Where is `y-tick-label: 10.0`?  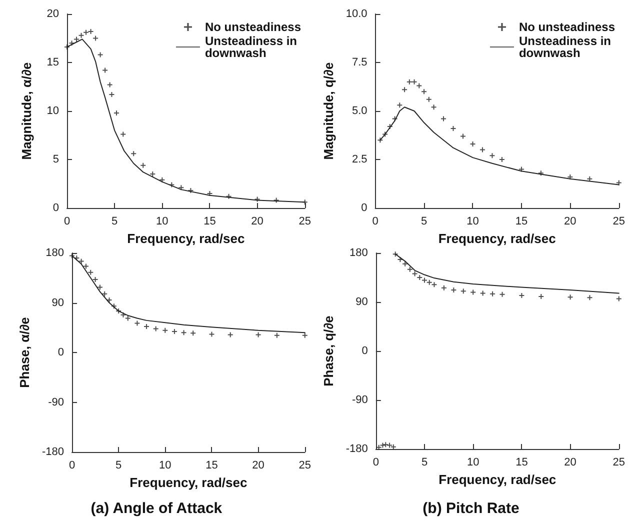 y-tick-label: 10.0 is located at coordinates (357, 14).